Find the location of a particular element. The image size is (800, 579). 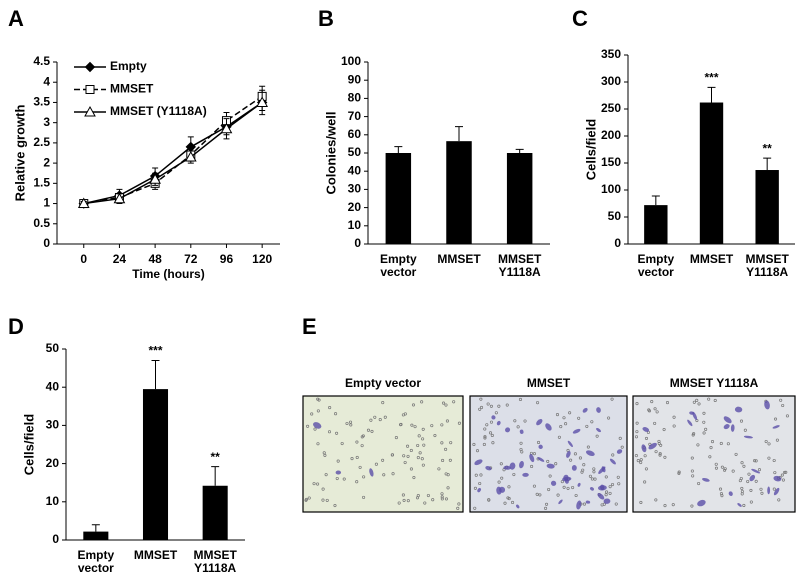

x-tick-label: 48 is located at coordinates (155, 259).